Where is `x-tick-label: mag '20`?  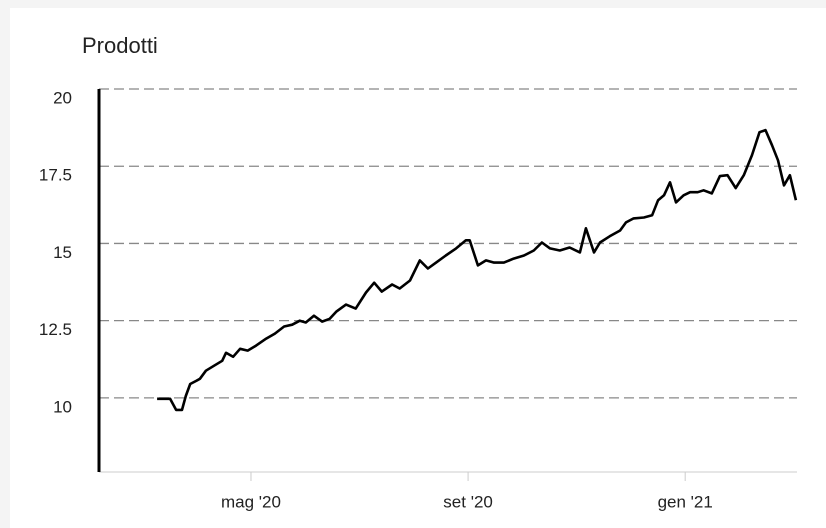
x-tick-label: mag '20 is located at coordinates (251, 501).